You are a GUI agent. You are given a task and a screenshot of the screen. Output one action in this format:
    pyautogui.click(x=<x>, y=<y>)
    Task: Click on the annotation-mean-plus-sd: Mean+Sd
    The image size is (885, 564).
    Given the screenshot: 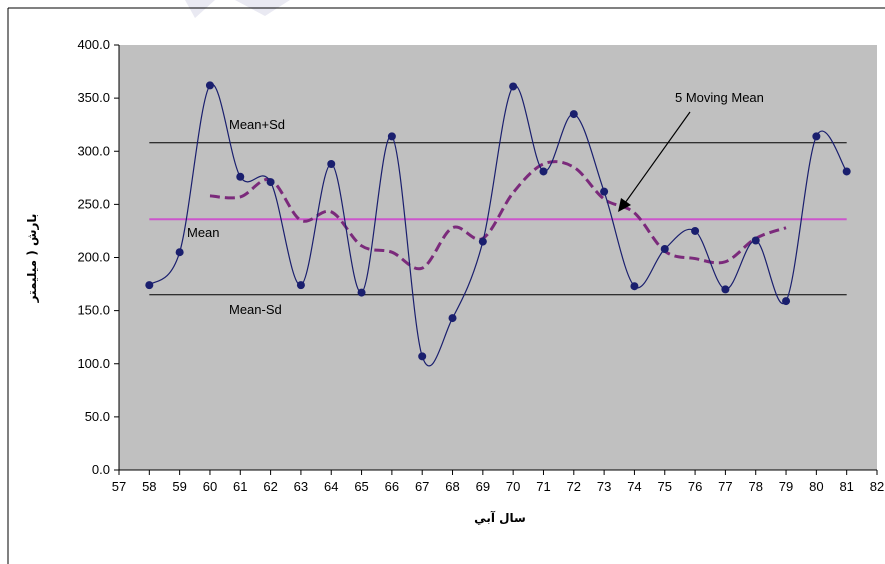 What is the action you would take?
    pyautogui.click(x=257, y=124)
    